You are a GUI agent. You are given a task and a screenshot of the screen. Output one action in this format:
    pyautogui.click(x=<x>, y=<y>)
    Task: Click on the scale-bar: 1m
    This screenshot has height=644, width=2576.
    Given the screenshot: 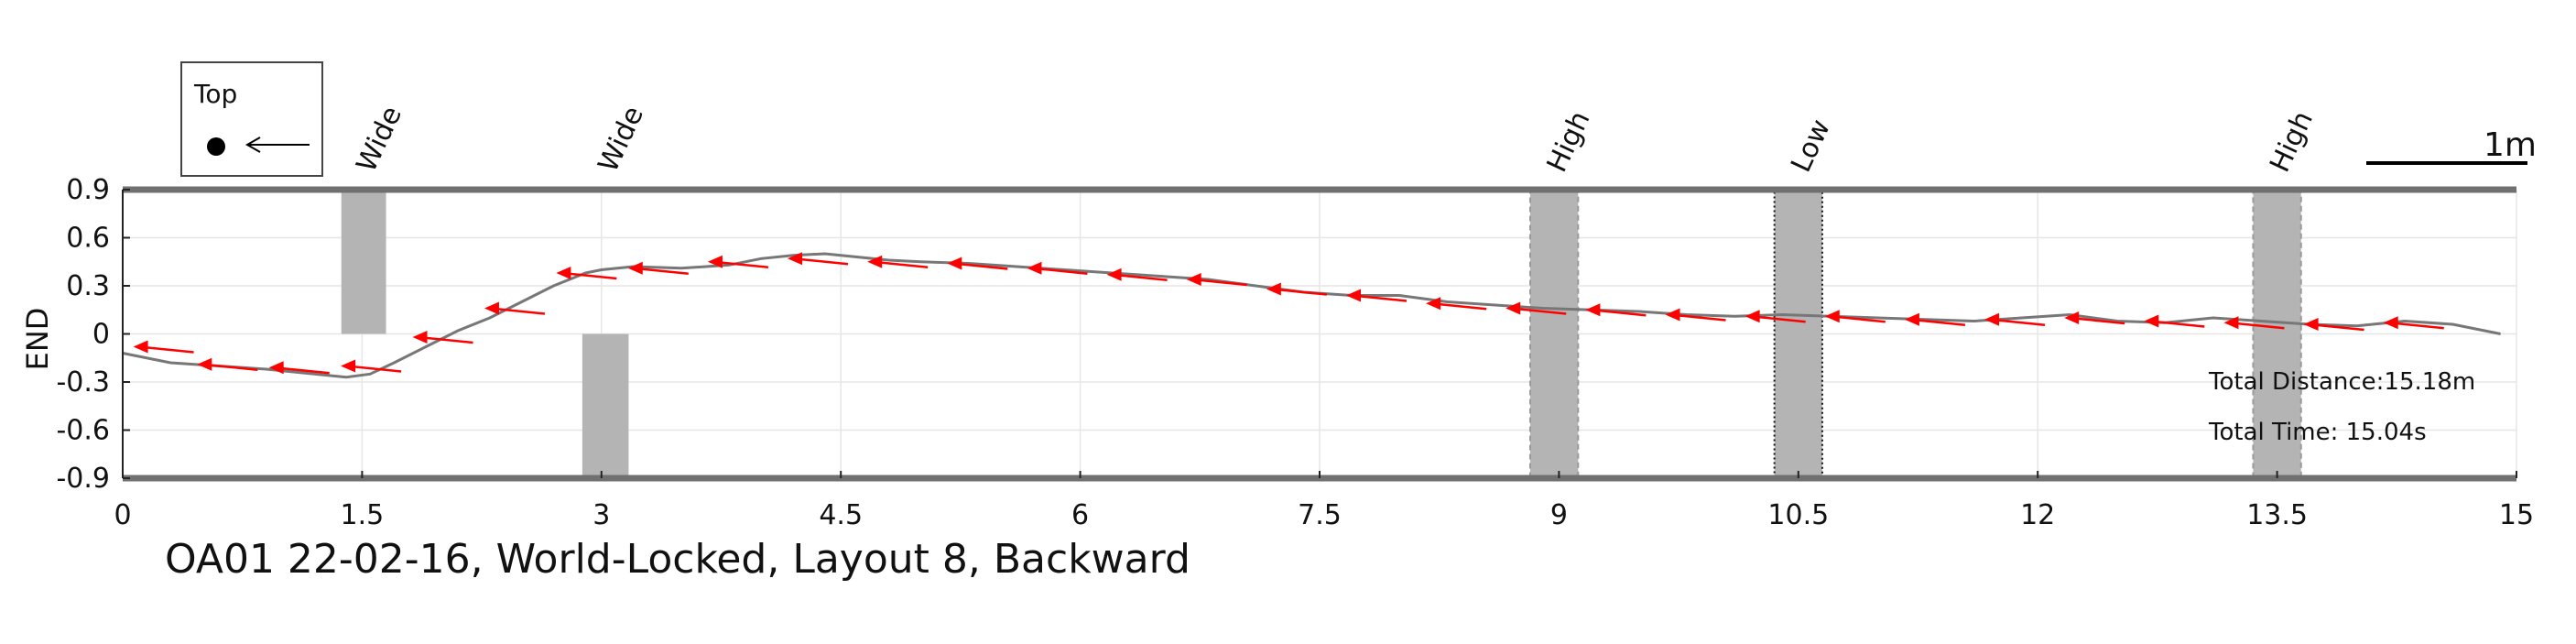 What is the action you would take?
    pyautogui.click(x=2451, y=146)
    